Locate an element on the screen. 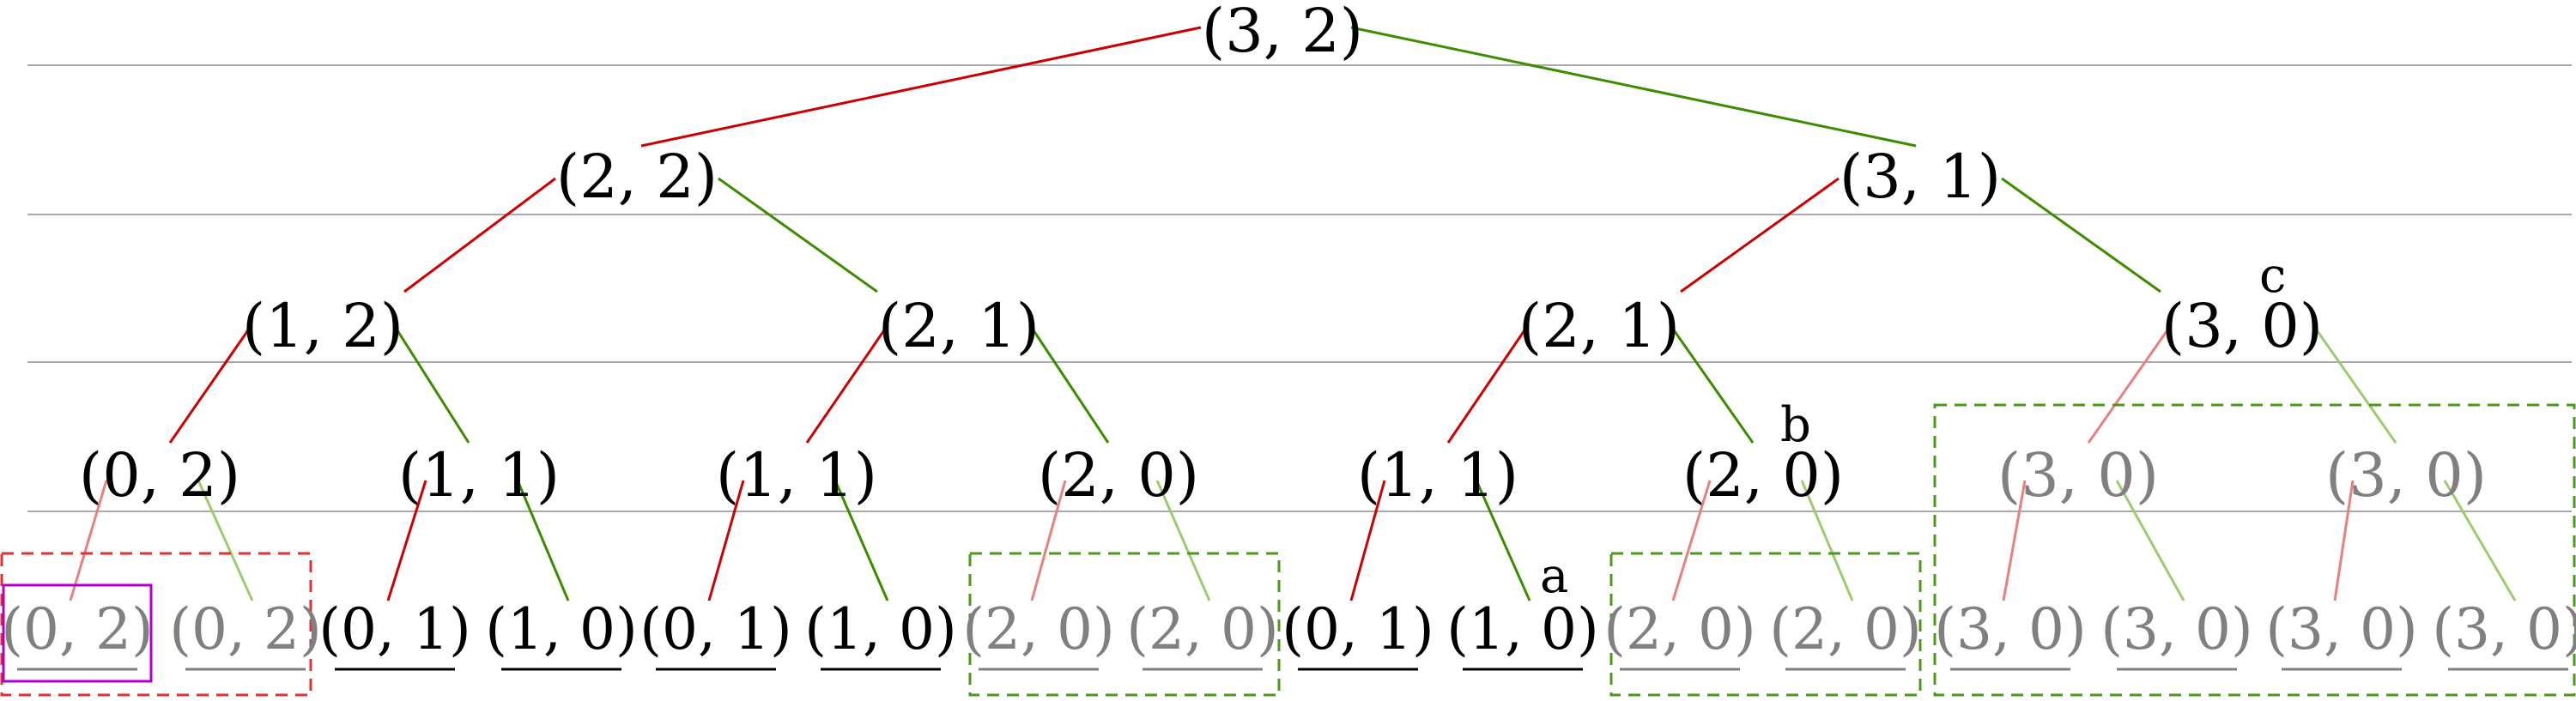 The image size is (2576, 701). node-marker-c: c is located at coordinates (2272, 276).